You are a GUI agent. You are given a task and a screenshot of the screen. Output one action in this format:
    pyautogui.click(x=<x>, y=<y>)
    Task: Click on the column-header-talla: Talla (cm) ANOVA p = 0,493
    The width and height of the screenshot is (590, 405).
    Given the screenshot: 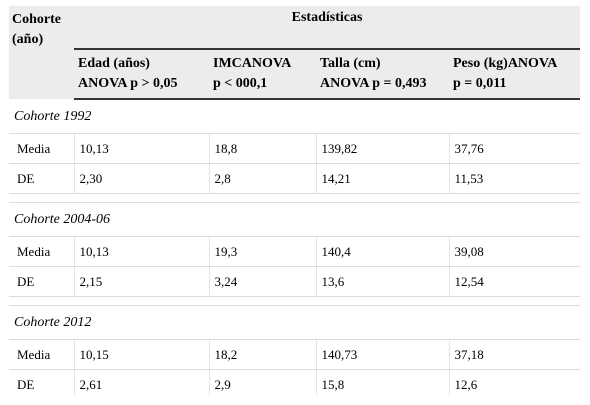 What is the action you would take?
    pyautogui.click(x=382, y=74)
    